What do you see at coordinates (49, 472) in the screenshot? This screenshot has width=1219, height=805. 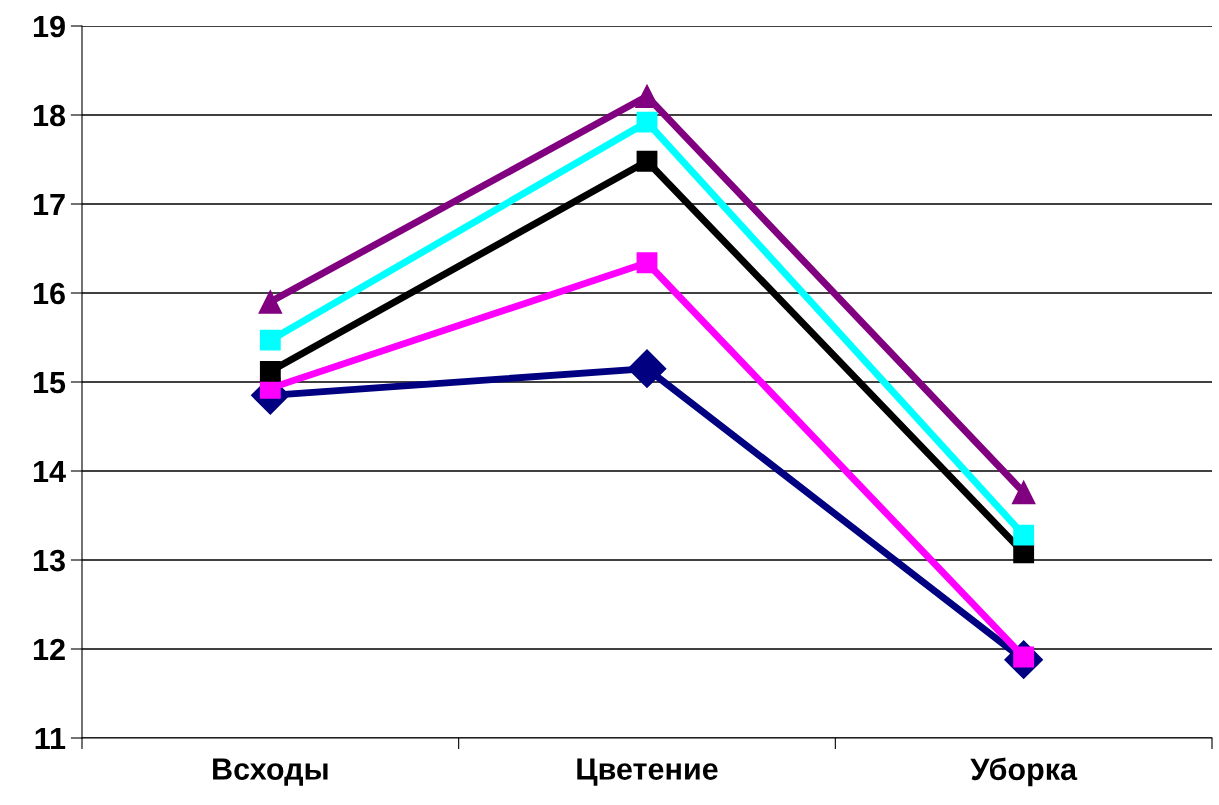 I see `y-tick-label: 14` at bounding box center [49, 472].